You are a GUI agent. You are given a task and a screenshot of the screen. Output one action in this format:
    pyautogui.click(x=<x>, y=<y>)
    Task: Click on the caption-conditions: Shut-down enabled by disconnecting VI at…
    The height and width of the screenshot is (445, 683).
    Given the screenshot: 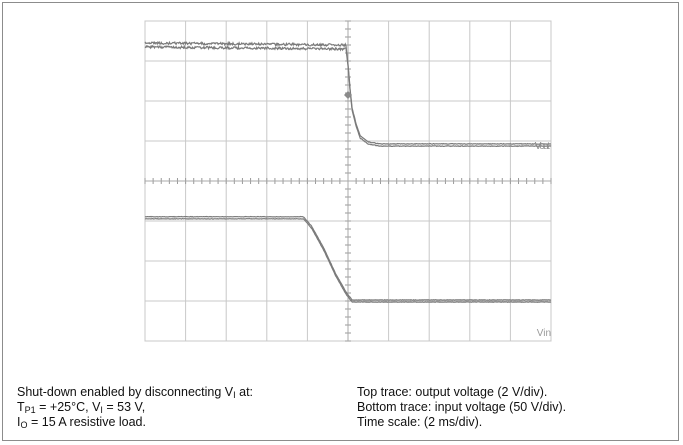 What is the action you would take?
    pyautogui.click(x=135, y=407)
    